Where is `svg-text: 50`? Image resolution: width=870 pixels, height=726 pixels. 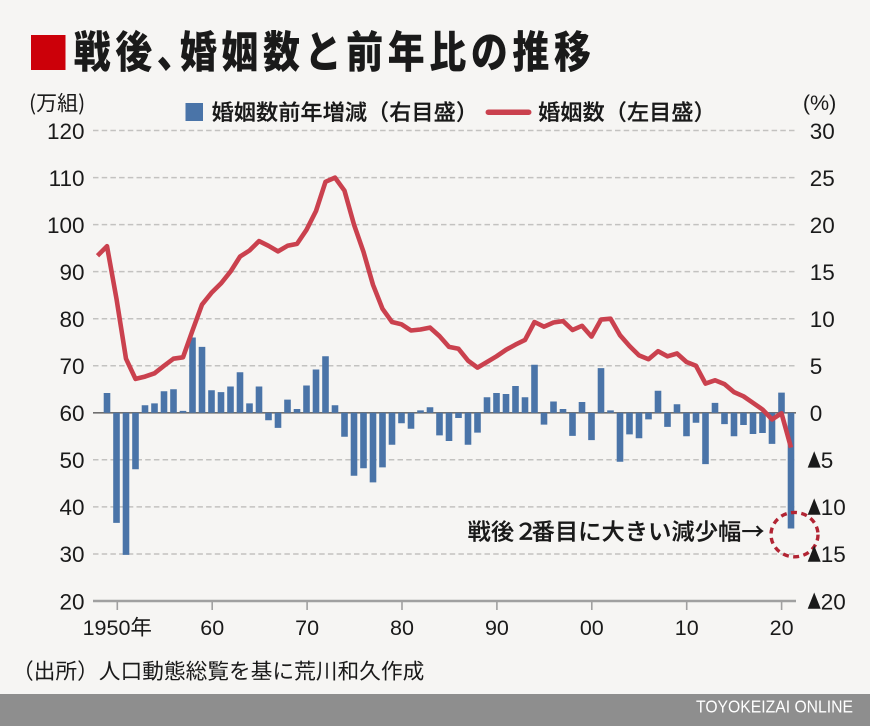 svg-text: 50 is located at coordinates (71, 460).